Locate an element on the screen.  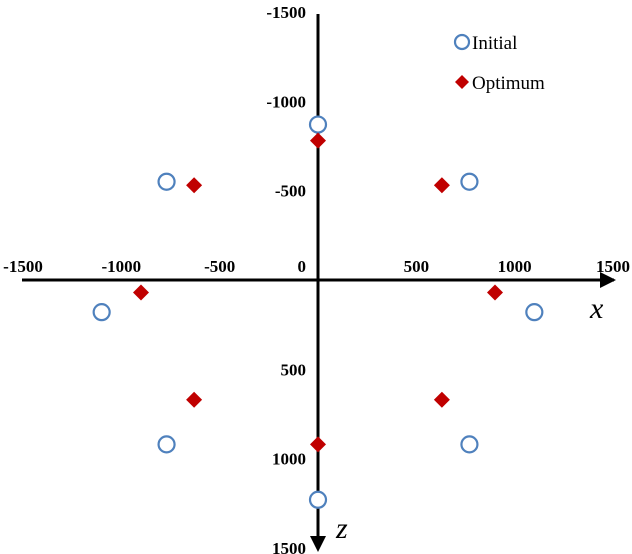
z-tick-label: -500 is located at coordinates (290, 191).